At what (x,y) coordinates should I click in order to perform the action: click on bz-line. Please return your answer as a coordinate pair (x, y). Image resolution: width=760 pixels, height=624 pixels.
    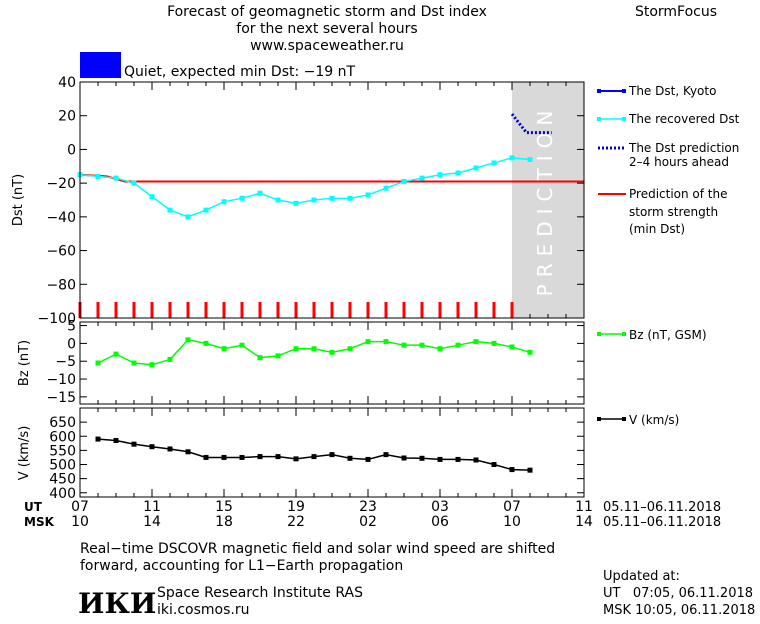
    Looking at the image, I should click on (314, 352).